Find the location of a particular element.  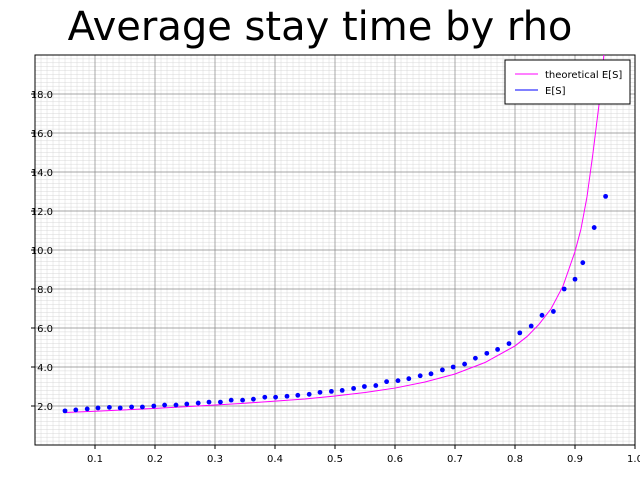

x-tick-label: 0.8 is located at coordinates (515, 459).